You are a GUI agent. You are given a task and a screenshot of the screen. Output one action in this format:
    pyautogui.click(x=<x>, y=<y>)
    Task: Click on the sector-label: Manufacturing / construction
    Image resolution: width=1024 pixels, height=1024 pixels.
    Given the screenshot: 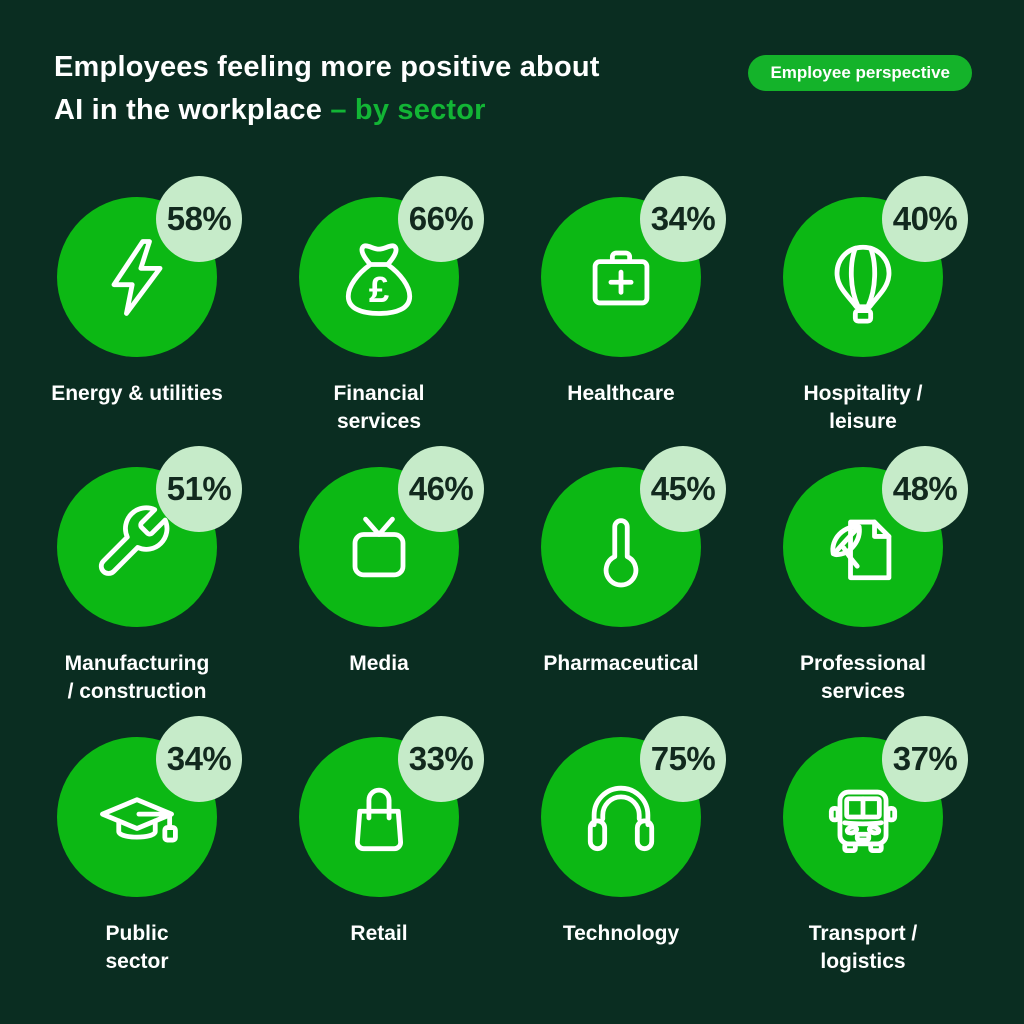 What is the action you would take?
    pyautogui.click(x=137, y=677)
    